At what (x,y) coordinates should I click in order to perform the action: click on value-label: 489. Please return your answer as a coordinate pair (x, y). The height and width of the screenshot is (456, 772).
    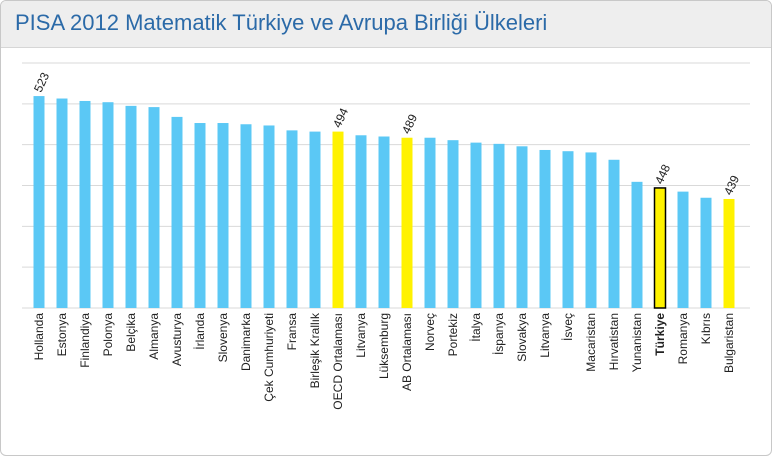
    Looking at the image, I should click on (409, 124).